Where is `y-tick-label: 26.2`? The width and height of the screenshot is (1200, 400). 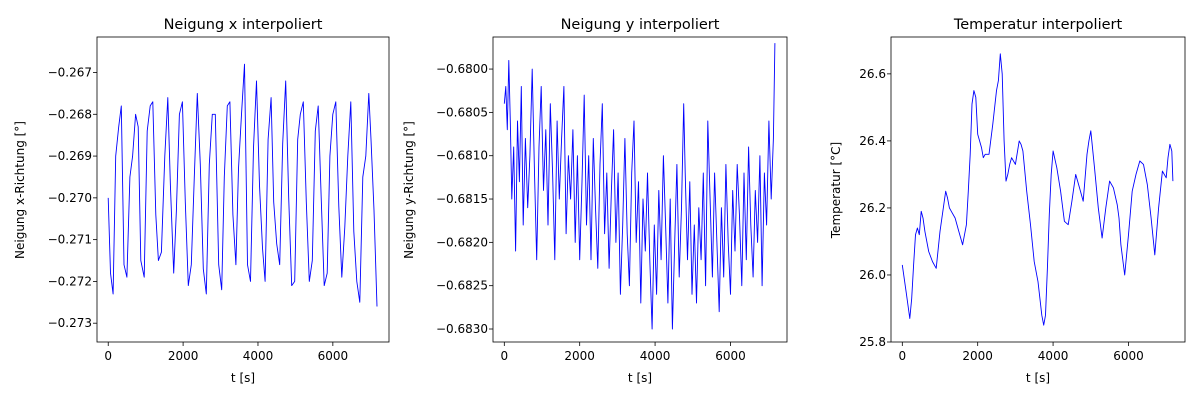 y-tick-label: 26.2 is located at coordinates (872, 208).